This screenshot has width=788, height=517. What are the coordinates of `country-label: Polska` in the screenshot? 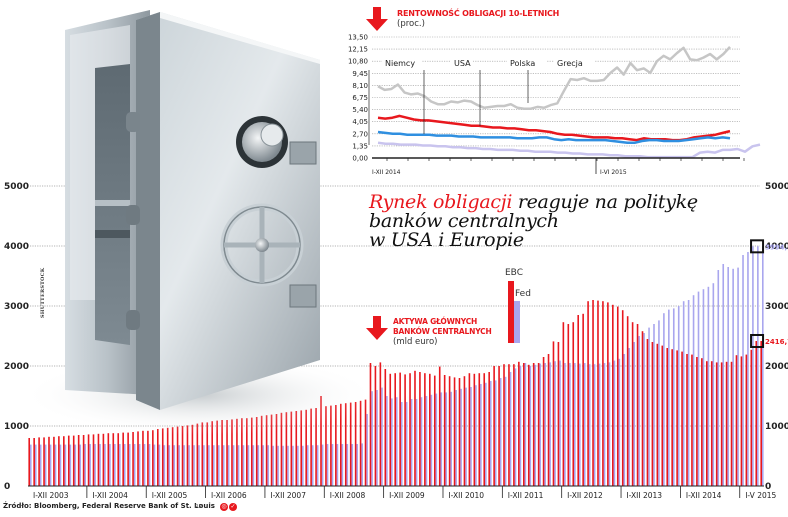 It's located at (522, 63).